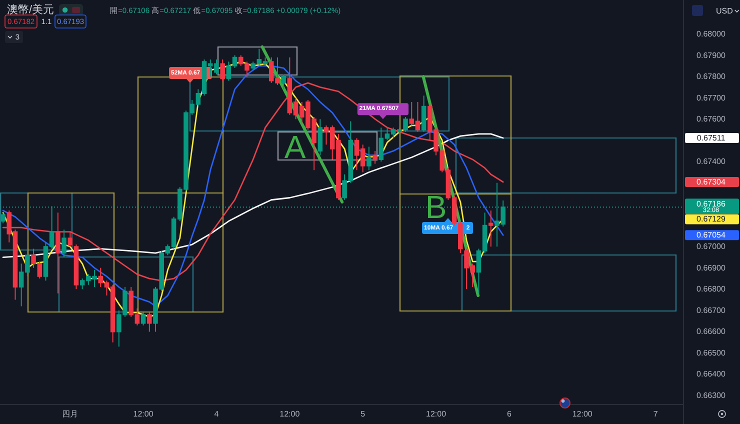 This screenshot has height=424, width=740. What do you see at coordinates (711, 267) in the screenshot?
I see `y-tick-label: 0.66900` at bounding box center [711, 267].